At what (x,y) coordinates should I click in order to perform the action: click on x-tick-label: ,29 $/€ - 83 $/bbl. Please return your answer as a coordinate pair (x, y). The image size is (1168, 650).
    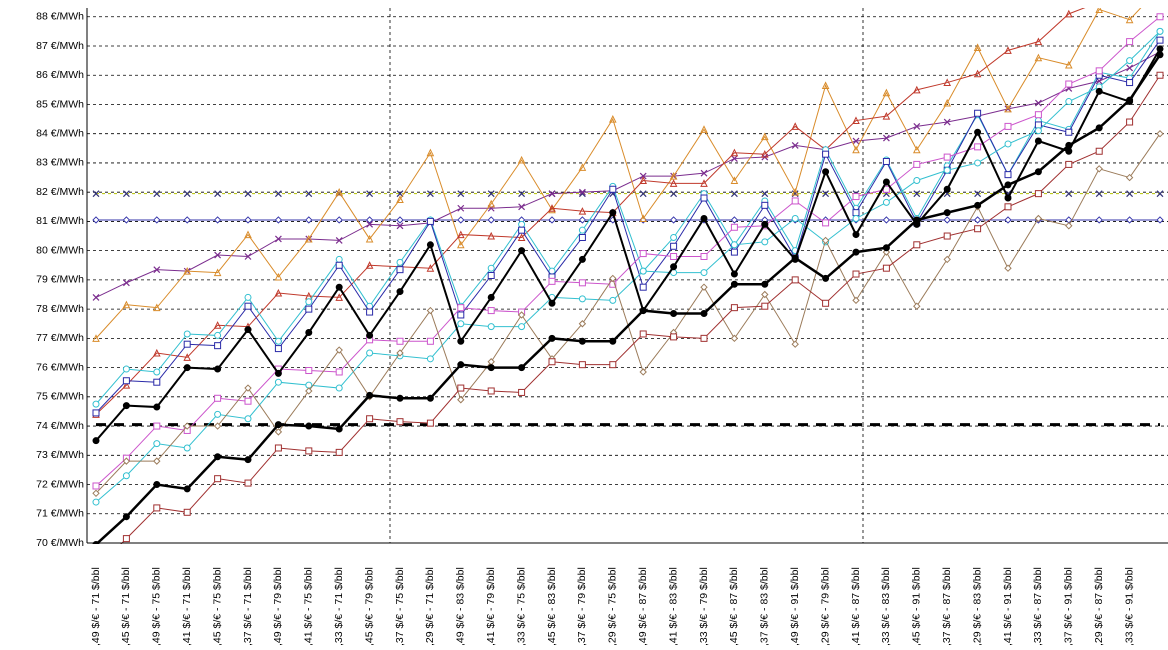
    Looking at the image, I should click on (977, 606).